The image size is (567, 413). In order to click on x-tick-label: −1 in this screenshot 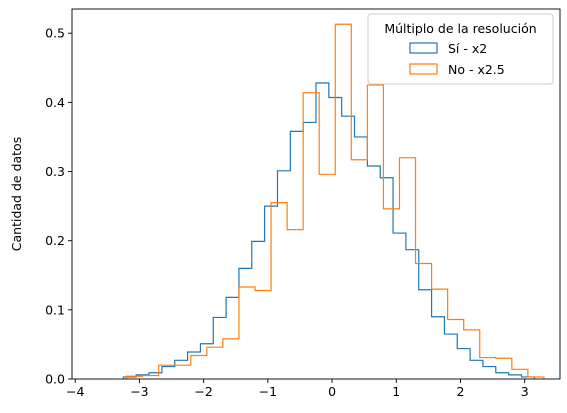, I will do `click(268, 391)`.